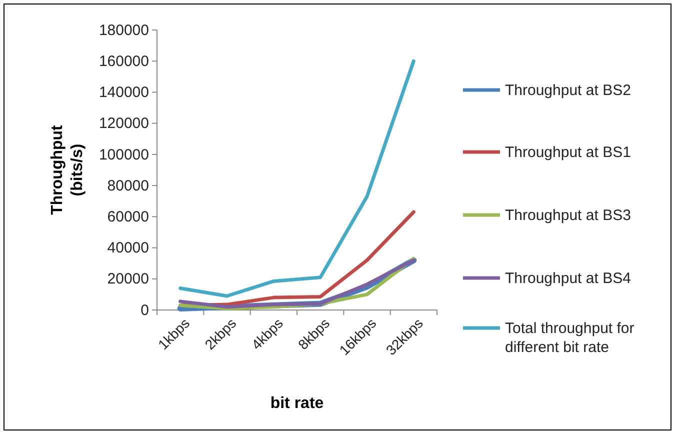  What do you see at coordinates (123, 123) in the screenshot?
I see `y-tick-label: 120000` at bounding box center [123, 123].